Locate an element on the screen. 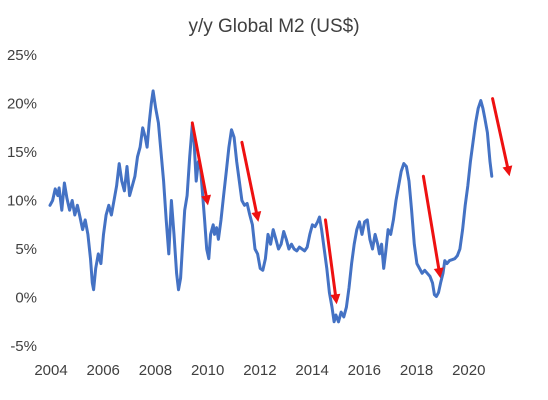  x-tick-label: 2016 is located at coordinates (364, 370).